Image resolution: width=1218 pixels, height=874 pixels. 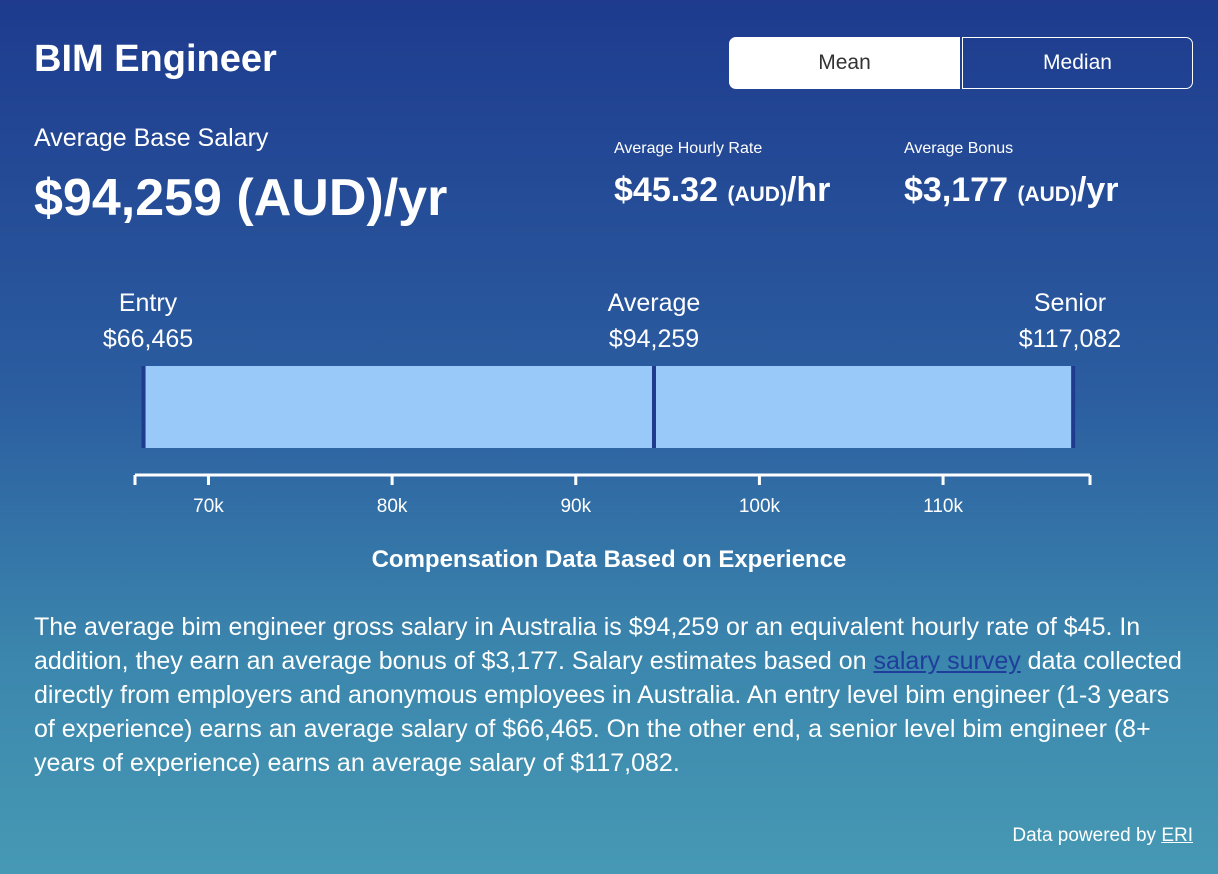 I want to click on senior-edge-marker, so click(x=1073, y=407).